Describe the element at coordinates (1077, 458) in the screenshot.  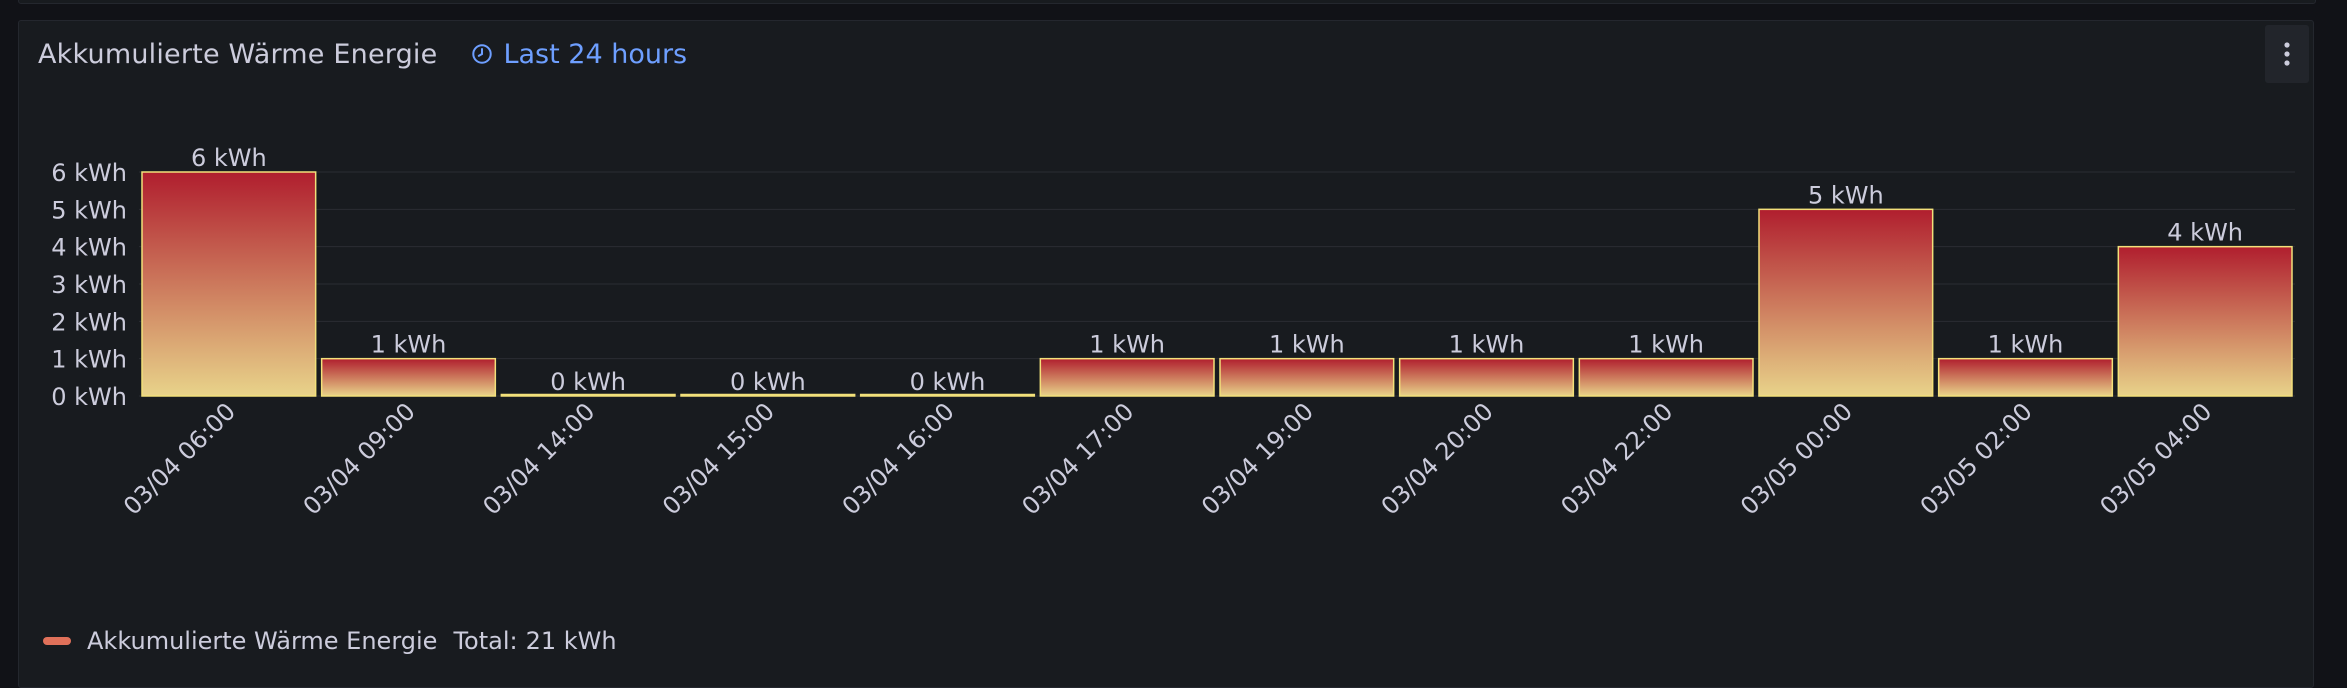
I see `x-tick-label: 03/04 17:00` at that location.